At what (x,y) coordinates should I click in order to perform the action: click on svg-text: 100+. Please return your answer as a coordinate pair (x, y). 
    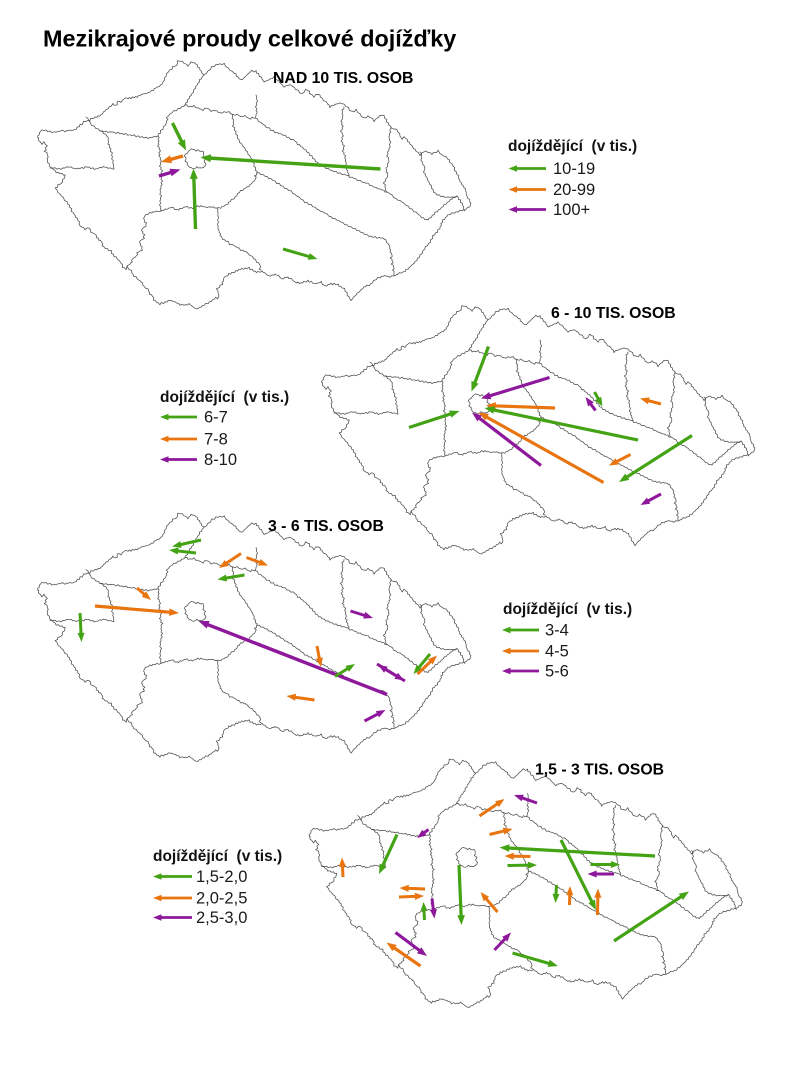
    Looking at the image, I should click on (571, 210).